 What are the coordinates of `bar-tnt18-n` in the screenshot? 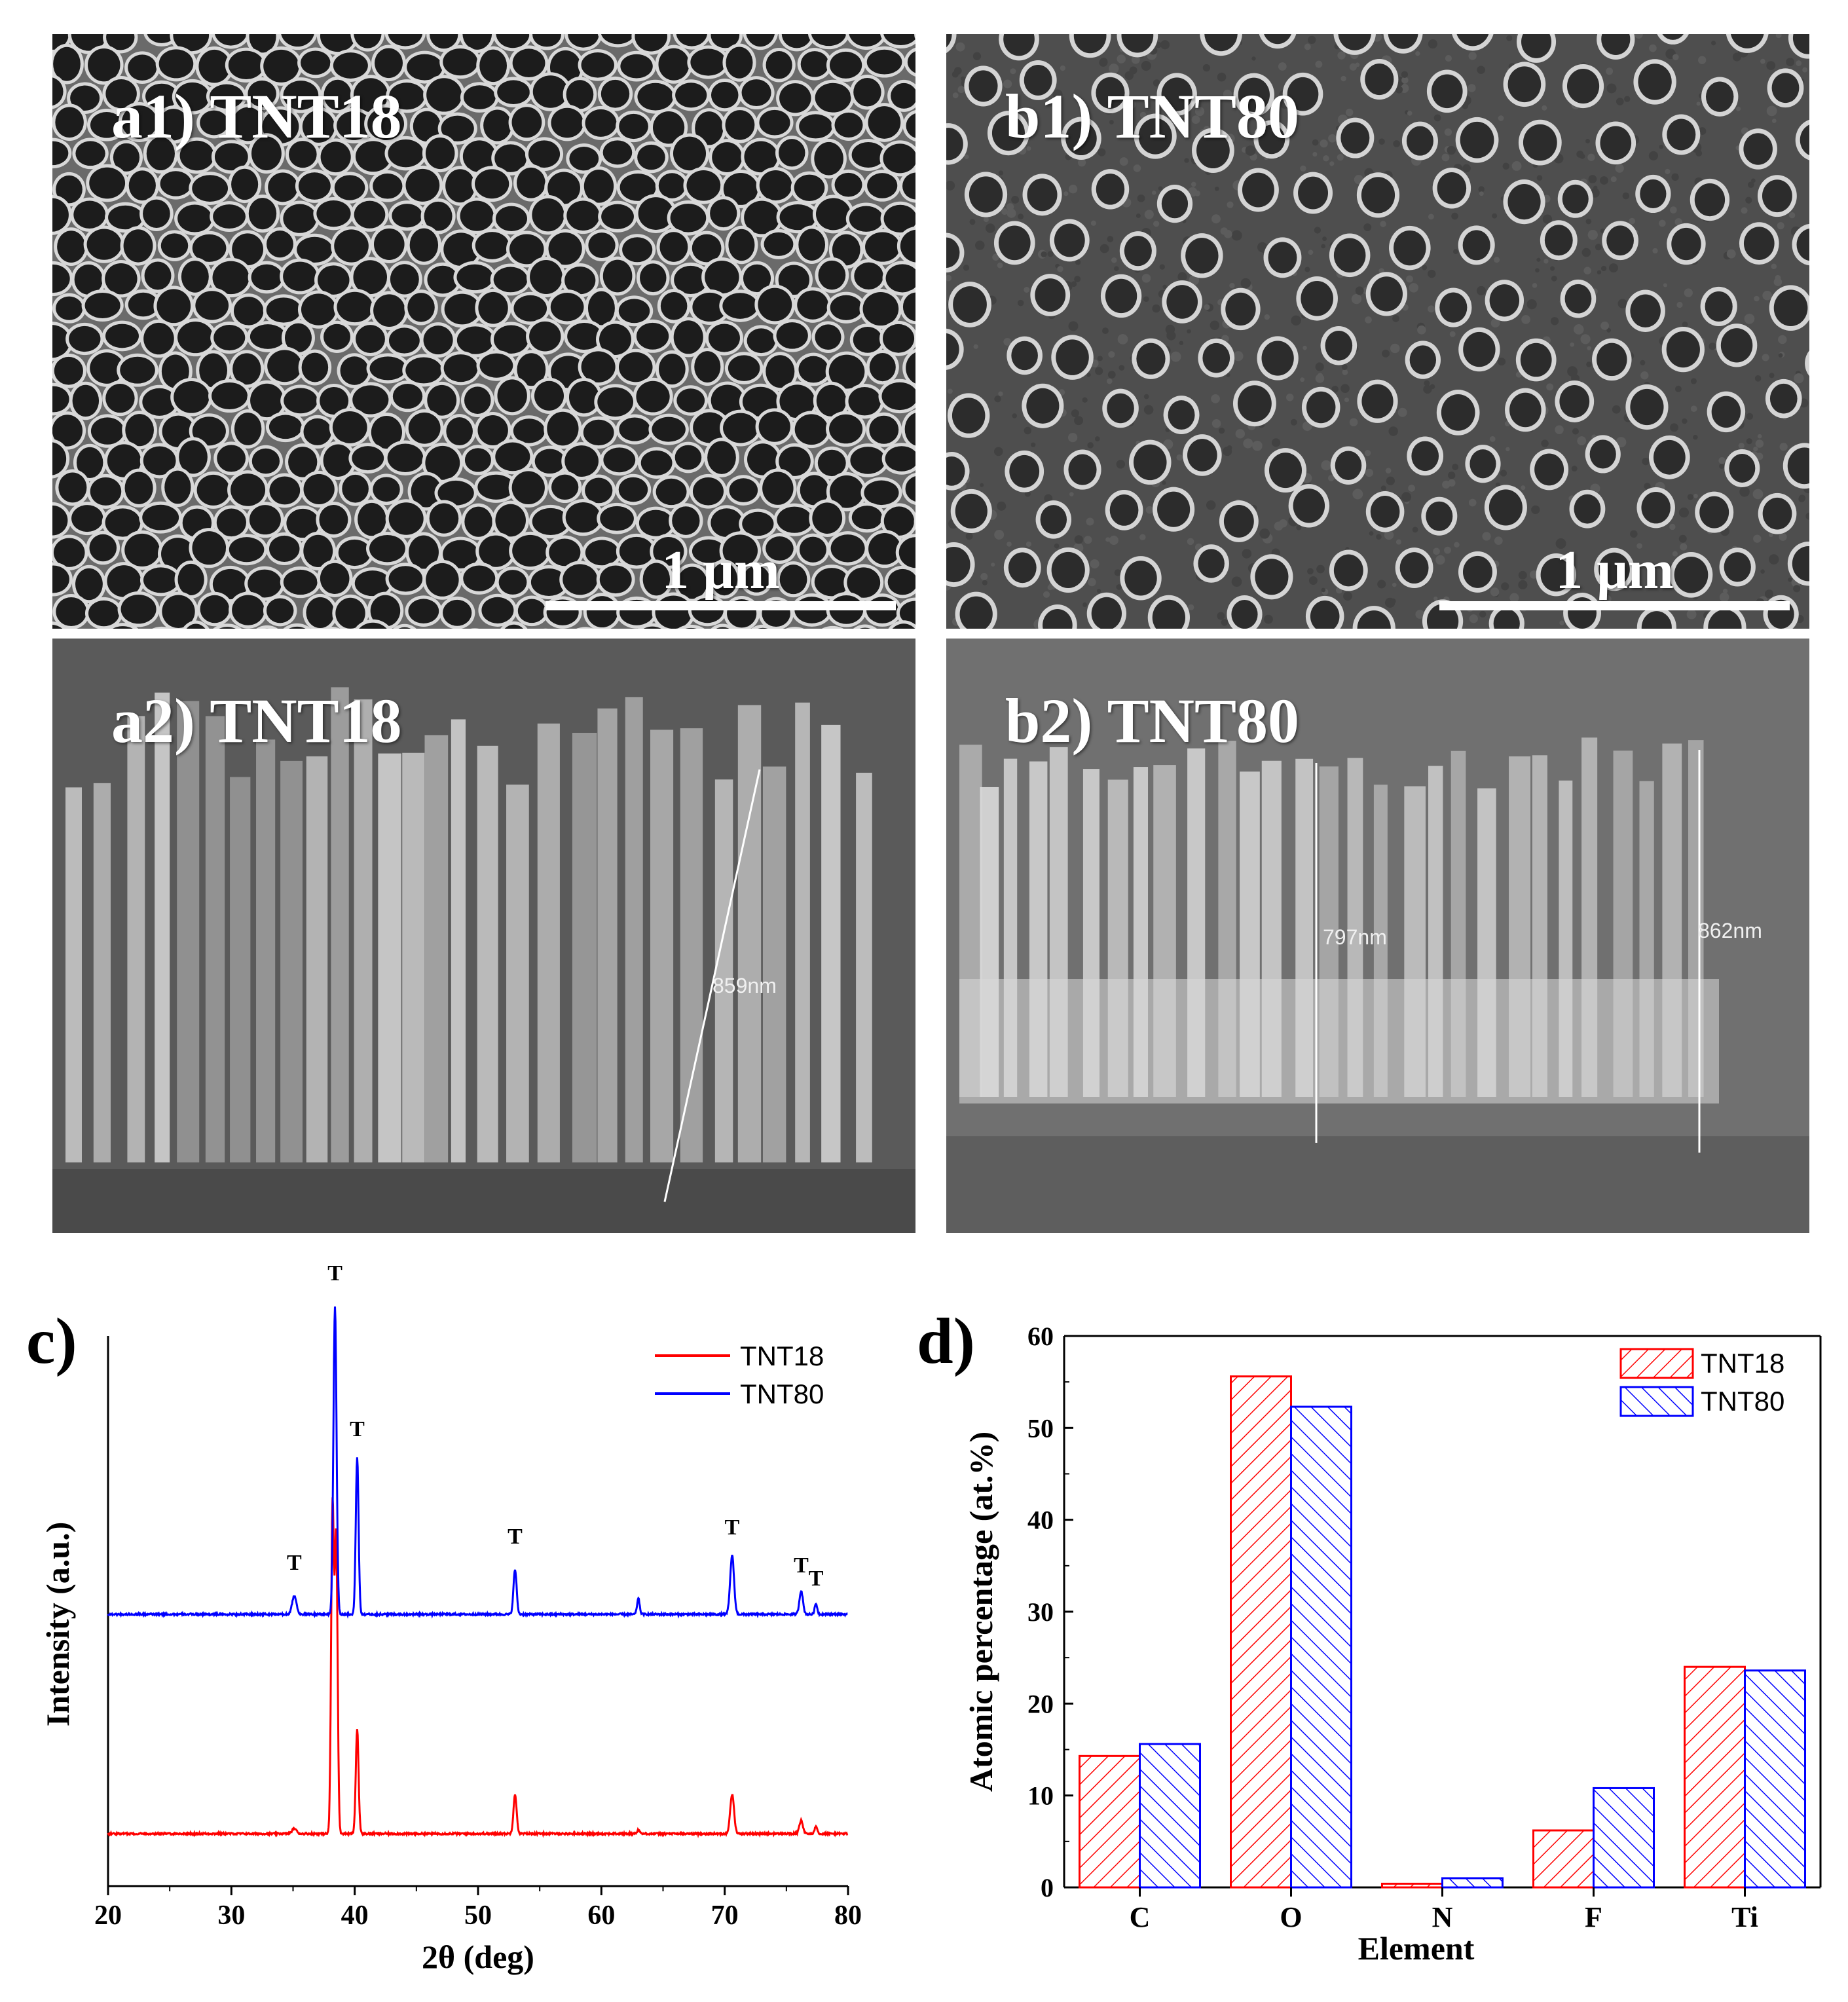 It's located at (1412, 1885).